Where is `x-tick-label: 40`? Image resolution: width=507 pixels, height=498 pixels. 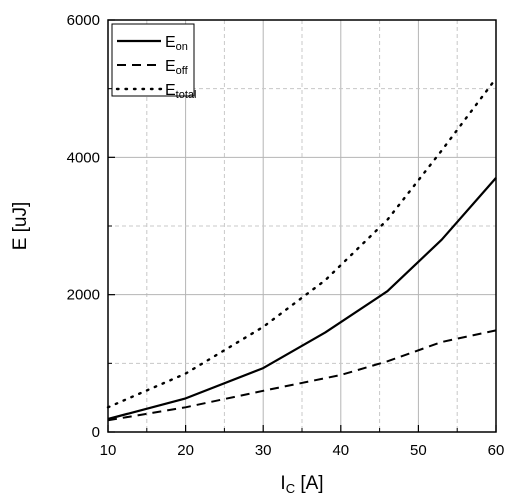 x-tick-label: 40 is located at coordinates (340, 450).